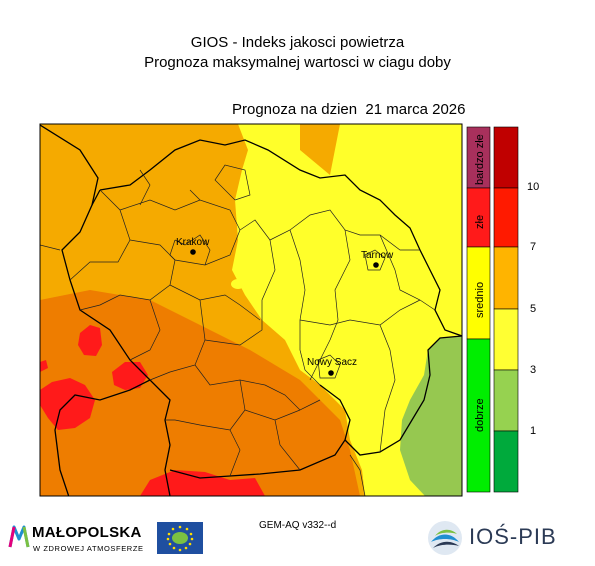 The image size is (595, 566). What do you see at coordinates (533, 309) in the screenshot?
I see `scale-label: 5` at bounding box center [533, 309].